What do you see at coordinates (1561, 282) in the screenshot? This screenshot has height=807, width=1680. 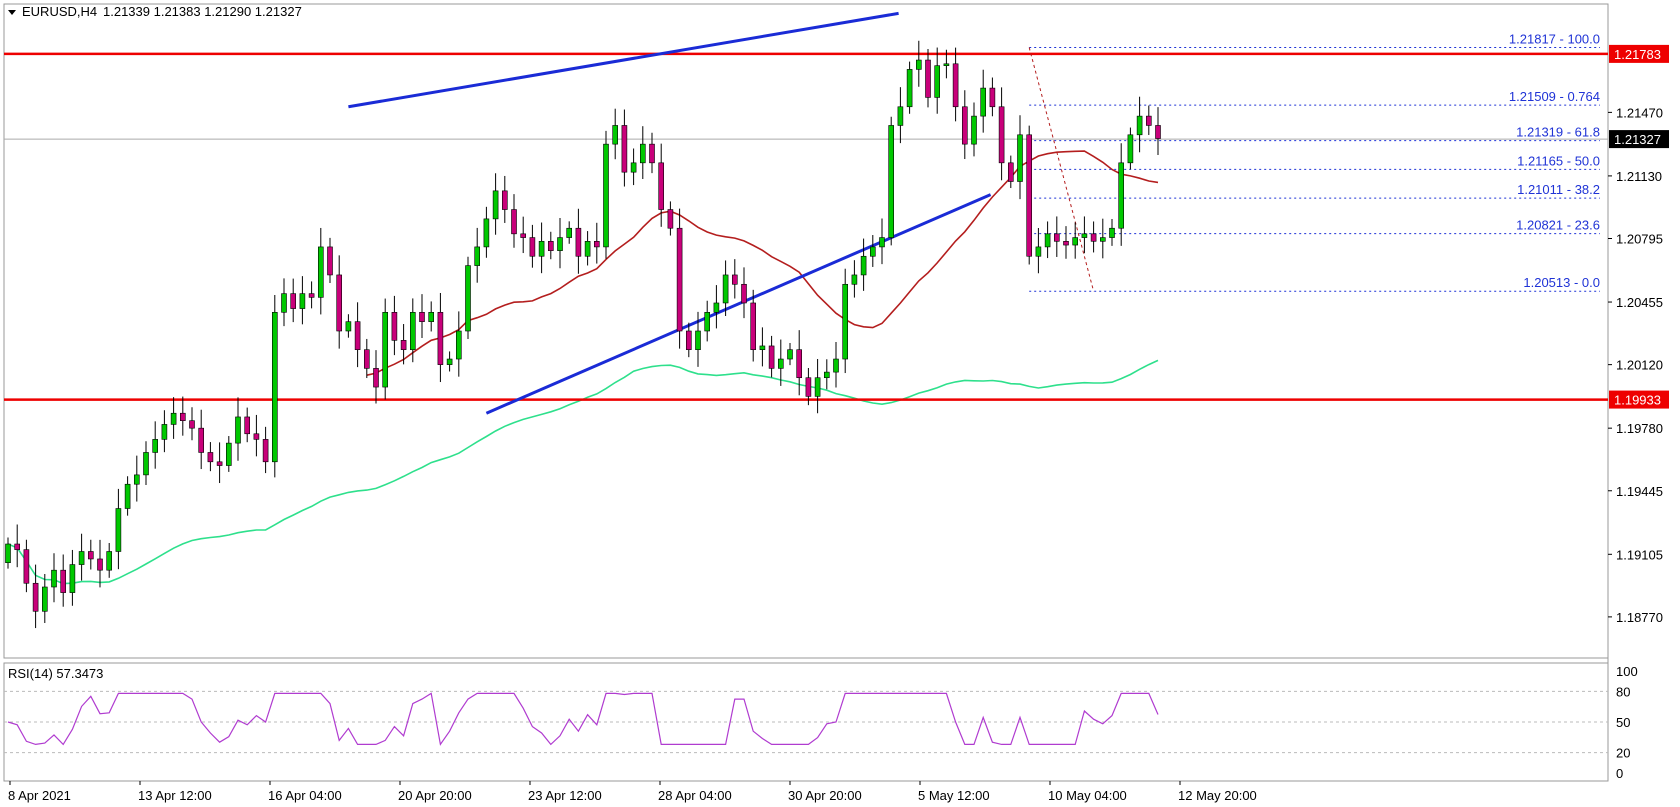 I see `fib-level-label: 1.20513 - 0.0` at bounding box center [1561, 282].